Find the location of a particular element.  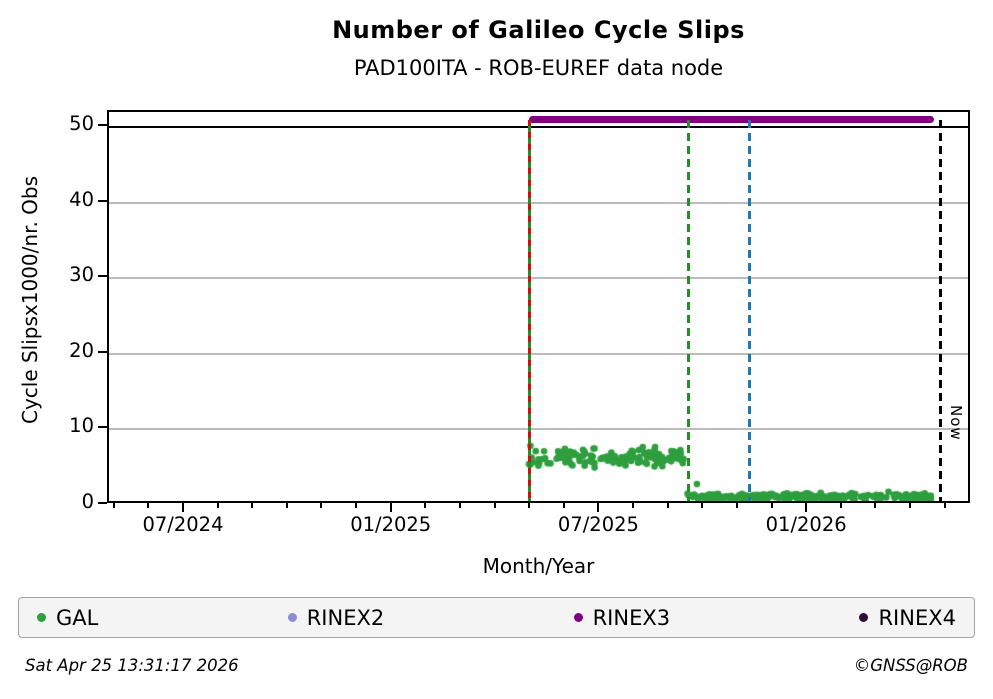

now-line is located at coordinates (940, 310).